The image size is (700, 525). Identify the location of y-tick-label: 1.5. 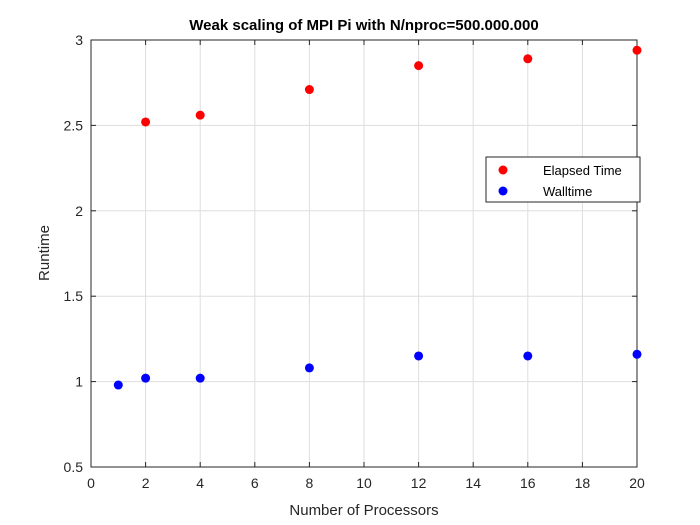
(74, 296).